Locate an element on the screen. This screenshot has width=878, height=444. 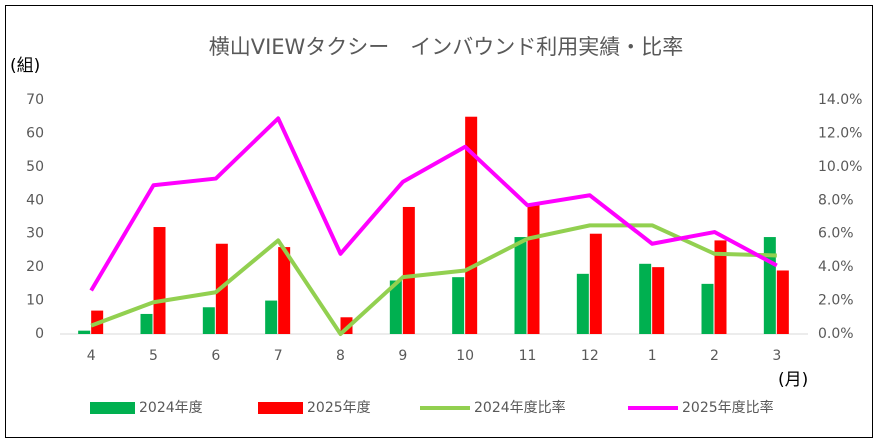
legend-label: 2025年度 is located at coordinates (339, 408).